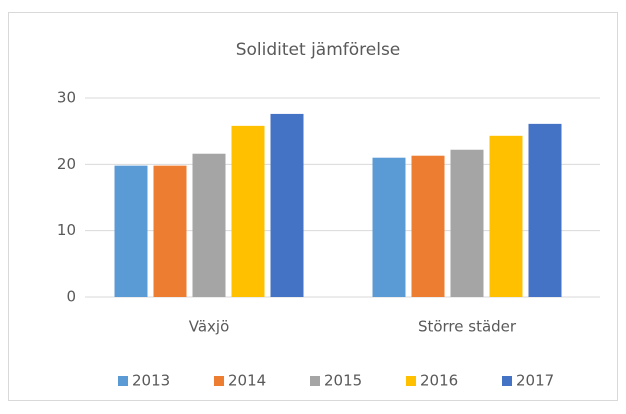  Describe the element at coordinates (467, 327) in the screenshot. I see `x-tick-label: Större städer` at that location.